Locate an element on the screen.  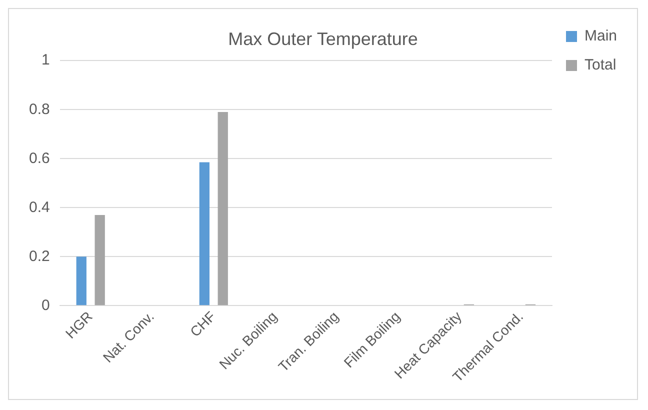
legend-label: Main is located at coordinates (601, 36).